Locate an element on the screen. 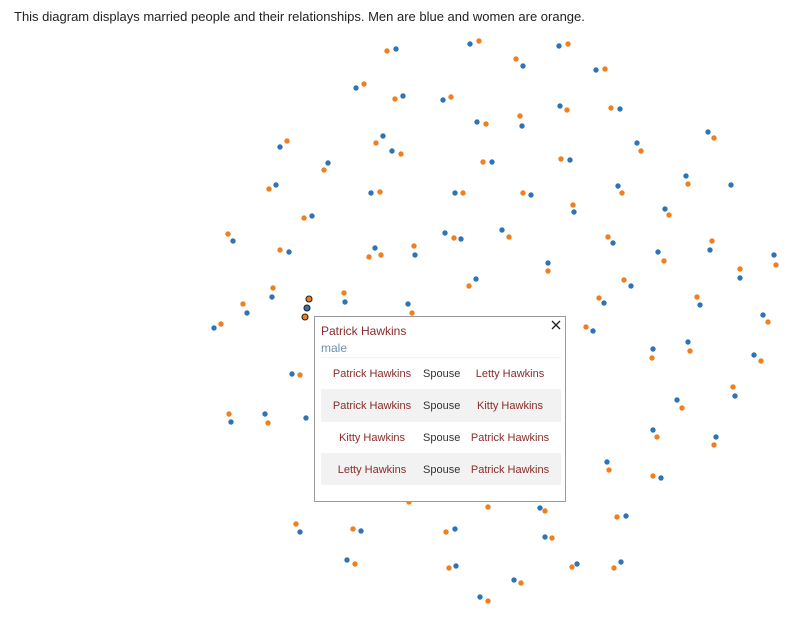 The width and height of the screenshot is (800, 624). close-icon is located at coordinates (556, 325).